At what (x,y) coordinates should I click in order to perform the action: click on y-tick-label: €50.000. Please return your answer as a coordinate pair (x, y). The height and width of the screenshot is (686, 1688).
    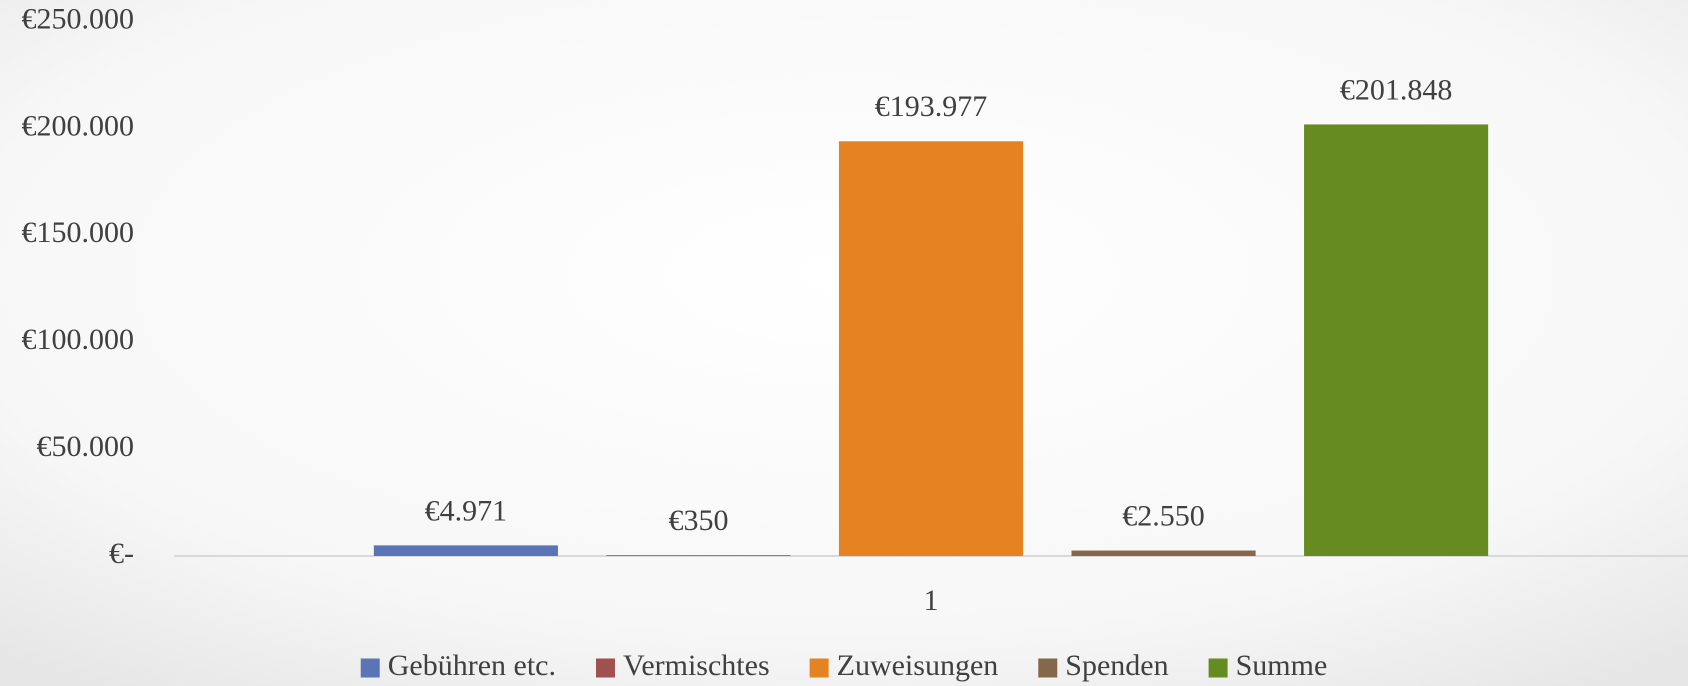
    Looking at the image, I should click on (86, 446).